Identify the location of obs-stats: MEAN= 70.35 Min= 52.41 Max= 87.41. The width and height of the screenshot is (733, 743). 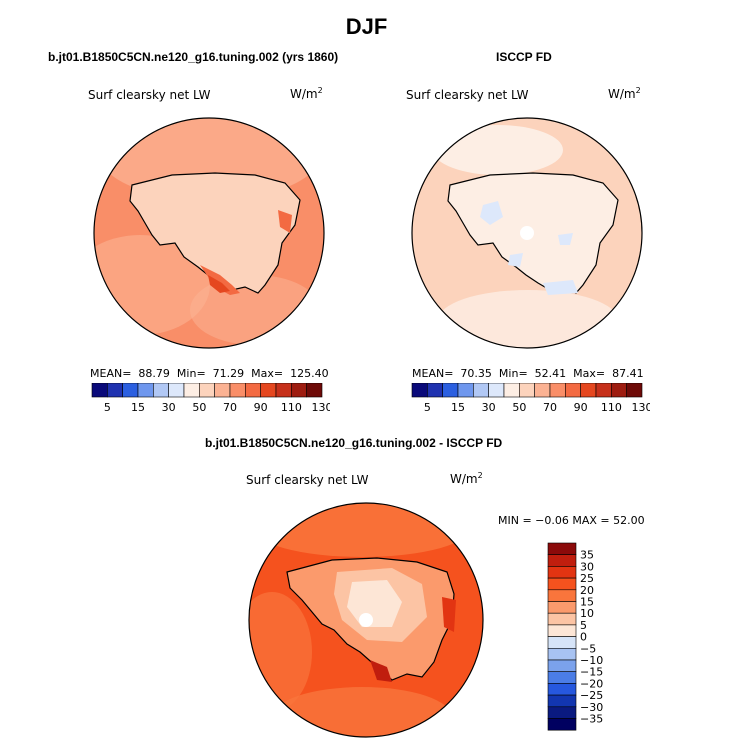
(528, 373).